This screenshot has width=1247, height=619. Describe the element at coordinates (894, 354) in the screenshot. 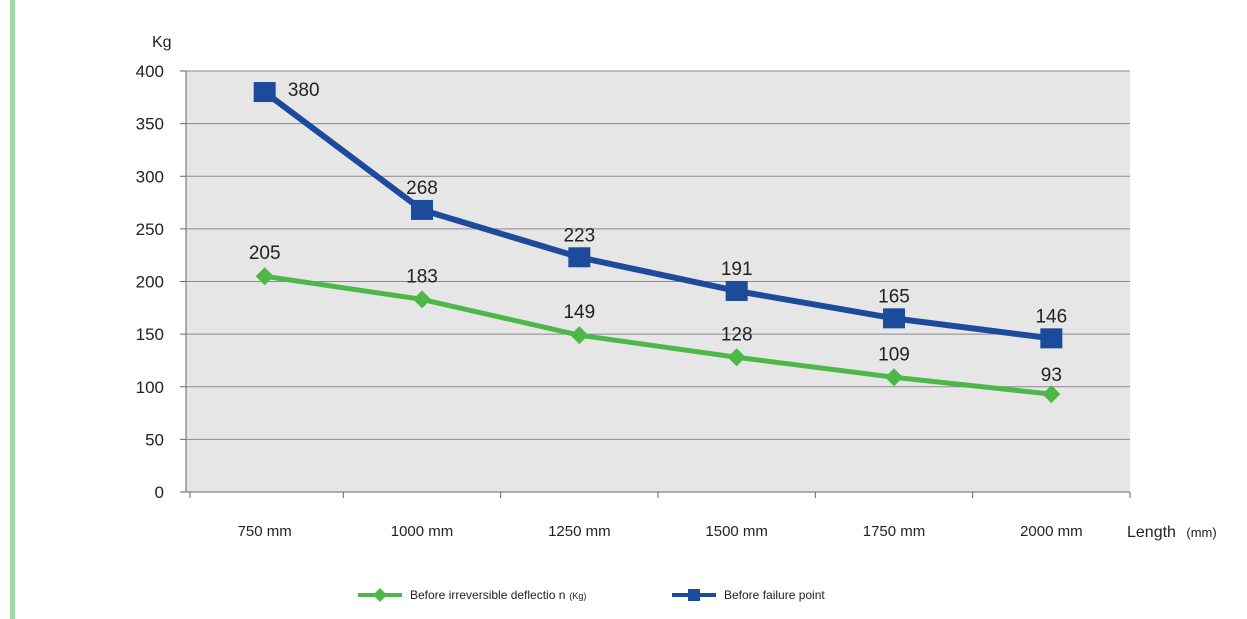

I see `data-label: 109` at that location.